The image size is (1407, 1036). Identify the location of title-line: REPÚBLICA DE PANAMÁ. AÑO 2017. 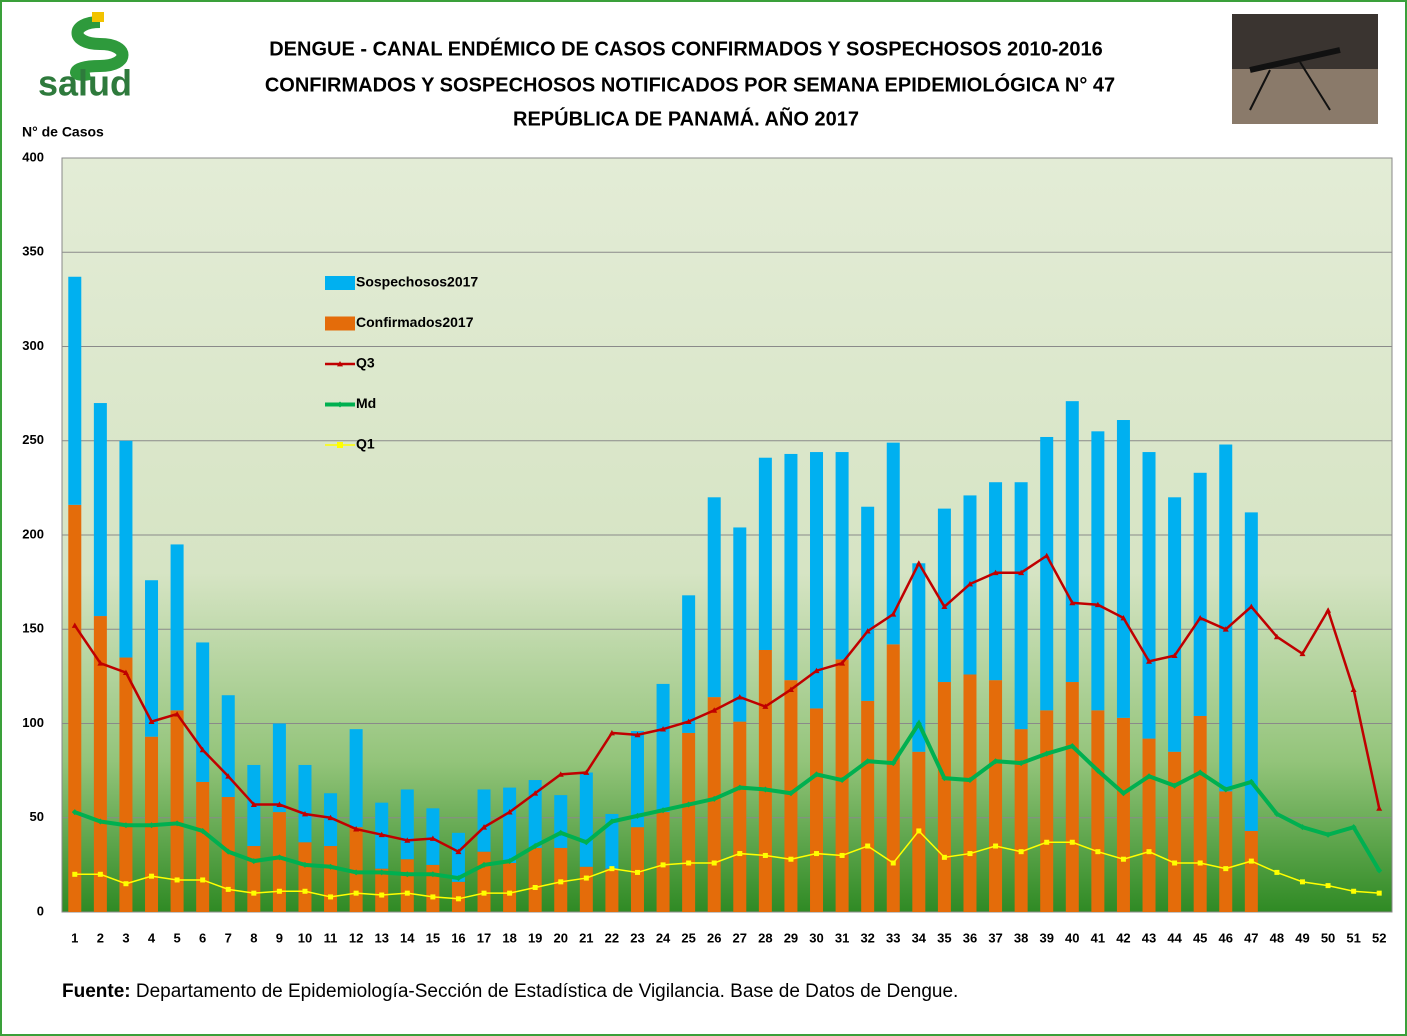
(686, 118).